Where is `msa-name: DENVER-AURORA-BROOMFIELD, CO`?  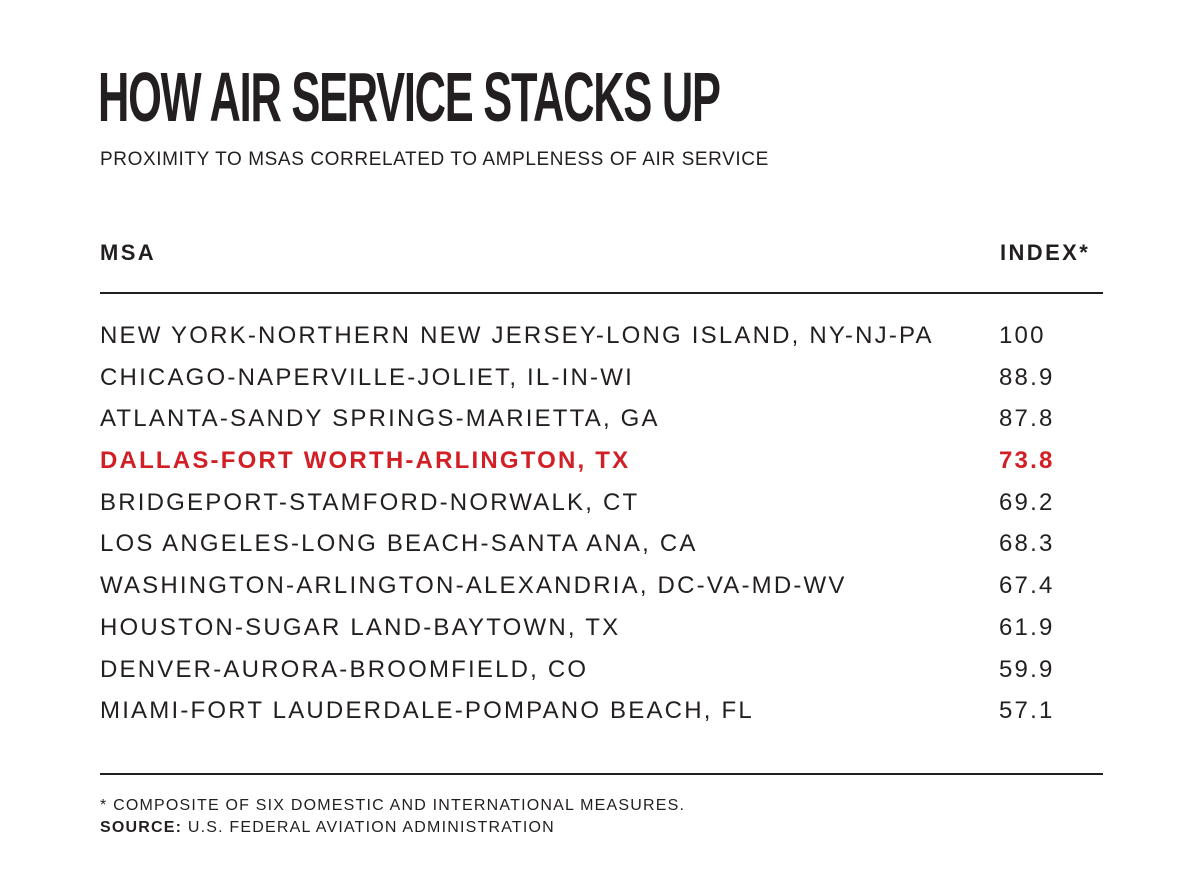 msa-name: DENVER-AURORA-BROOMFIELD, CO is located at coordinates (344, 669).